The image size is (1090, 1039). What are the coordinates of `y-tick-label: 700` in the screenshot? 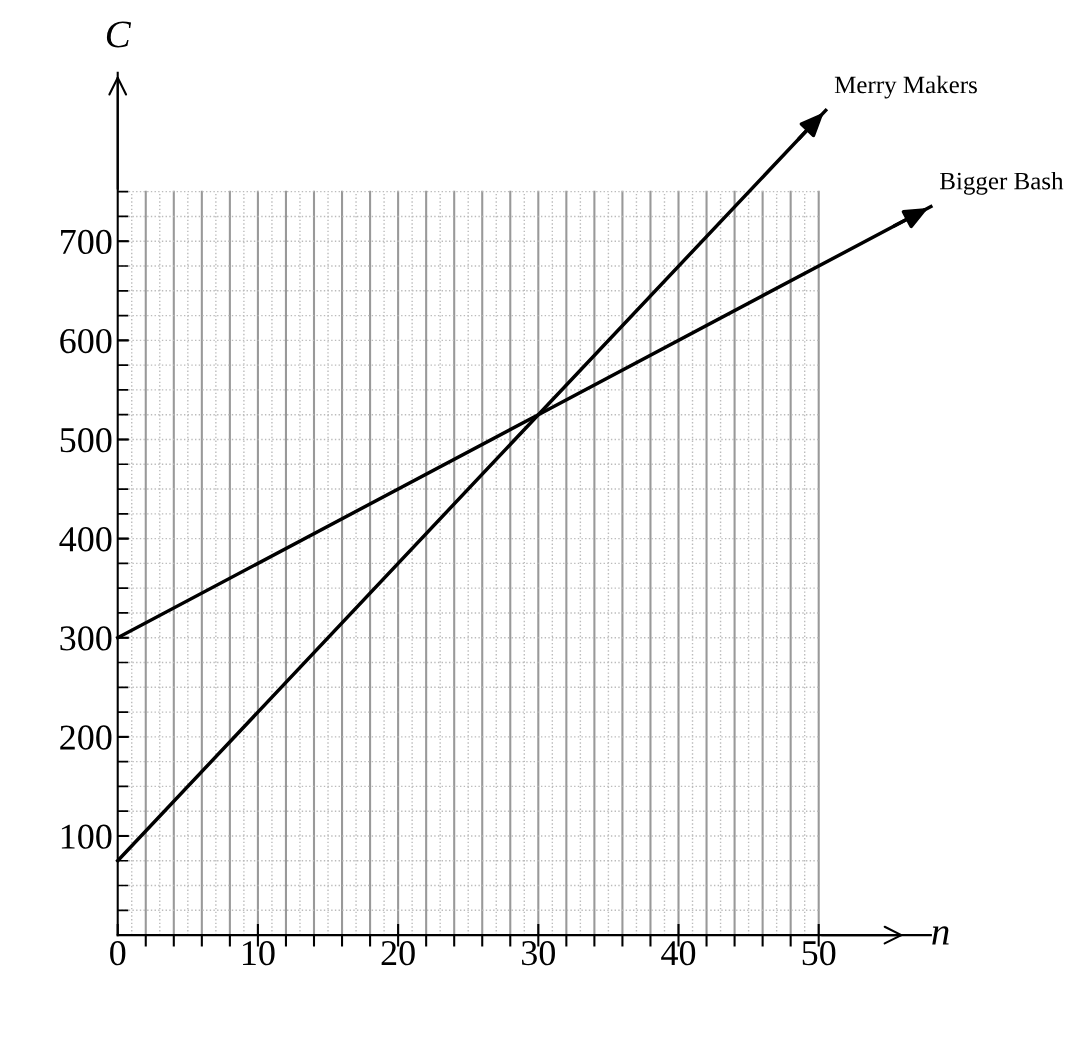 It's located at (86, 242).